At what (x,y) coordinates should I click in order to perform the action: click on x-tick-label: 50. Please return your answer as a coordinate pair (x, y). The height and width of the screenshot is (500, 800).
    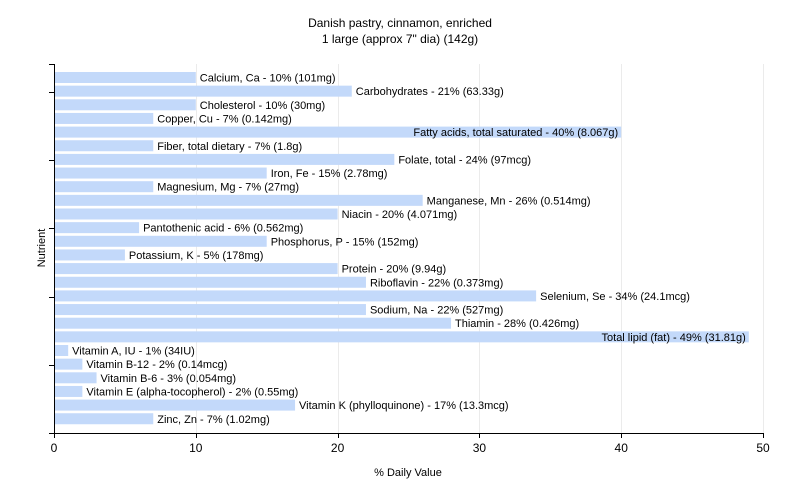
    Looking at the image, I should click on (763, 448).